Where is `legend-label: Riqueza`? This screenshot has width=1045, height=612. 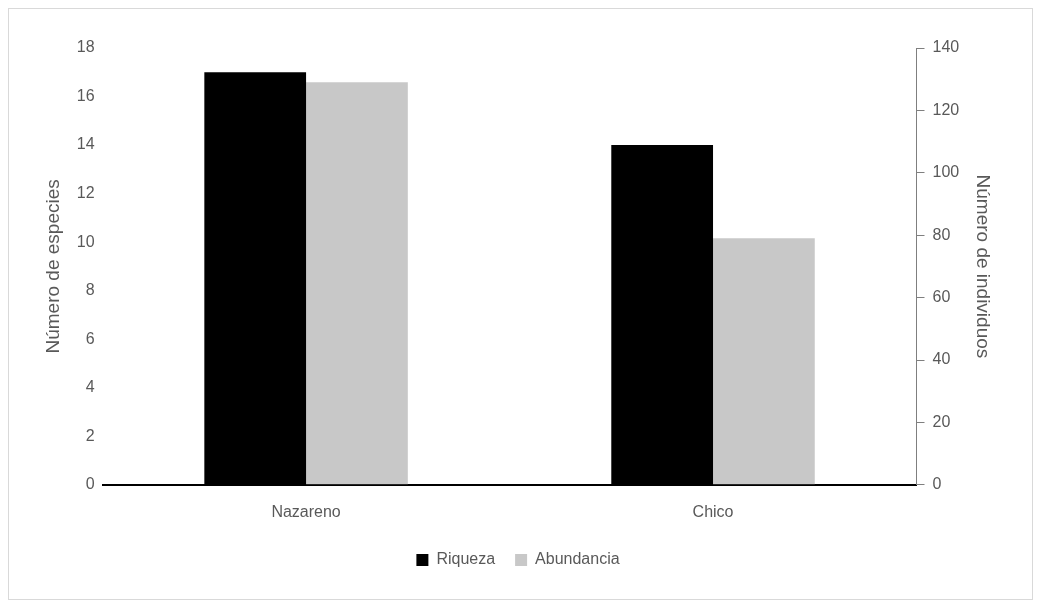 legend-label: Riqueza is located at coordinates (466, 559).